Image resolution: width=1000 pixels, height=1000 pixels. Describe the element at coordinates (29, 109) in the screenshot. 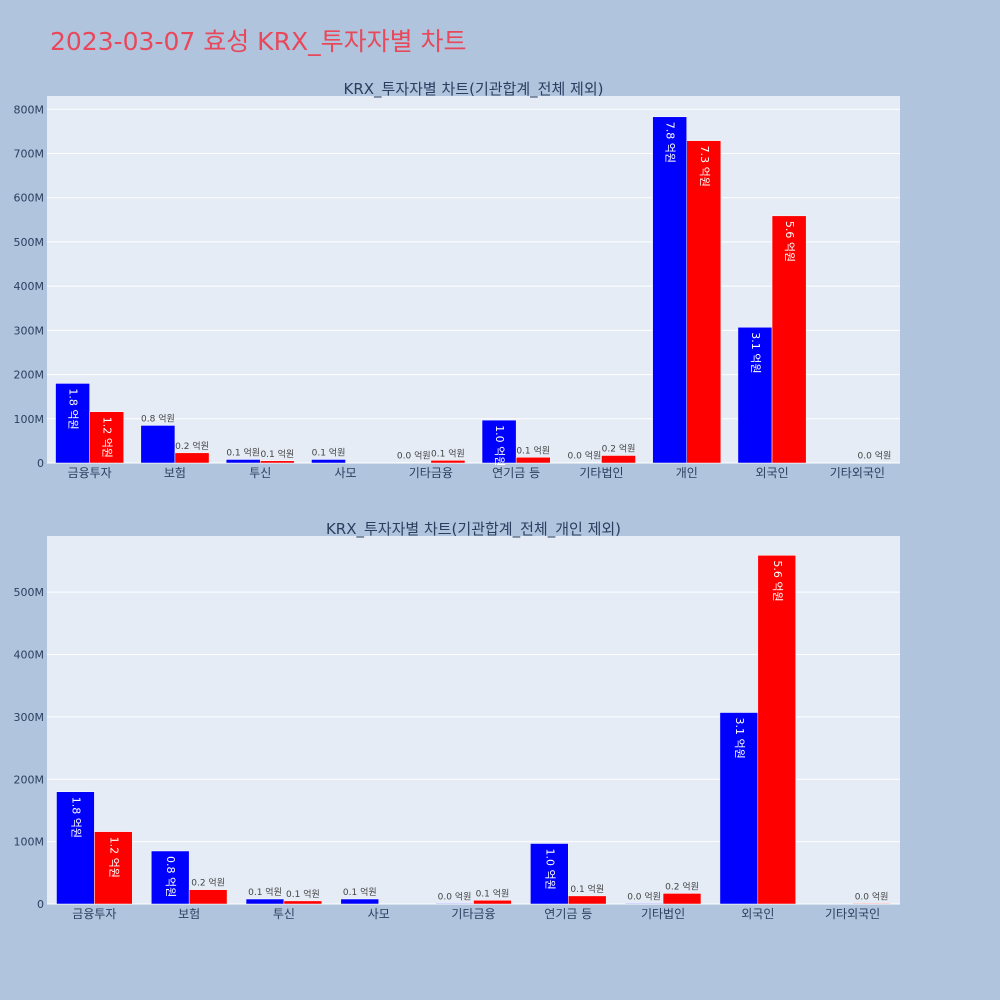

I see `y-tick-label: 800M` at that location.